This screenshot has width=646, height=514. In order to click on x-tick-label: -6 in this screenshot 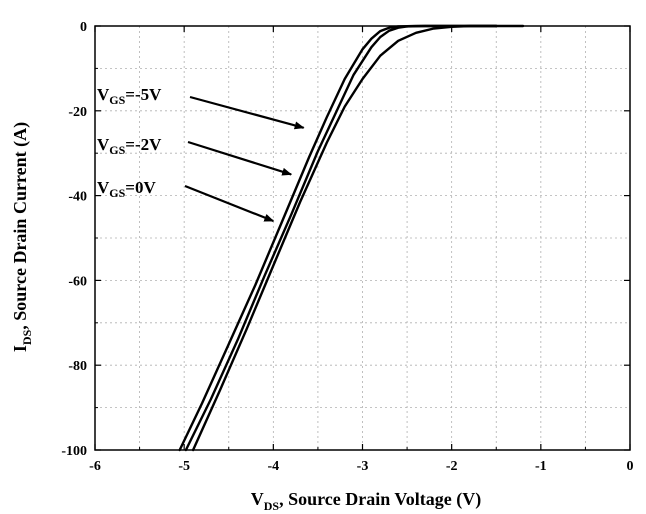, I will do `click(95, 466)`.